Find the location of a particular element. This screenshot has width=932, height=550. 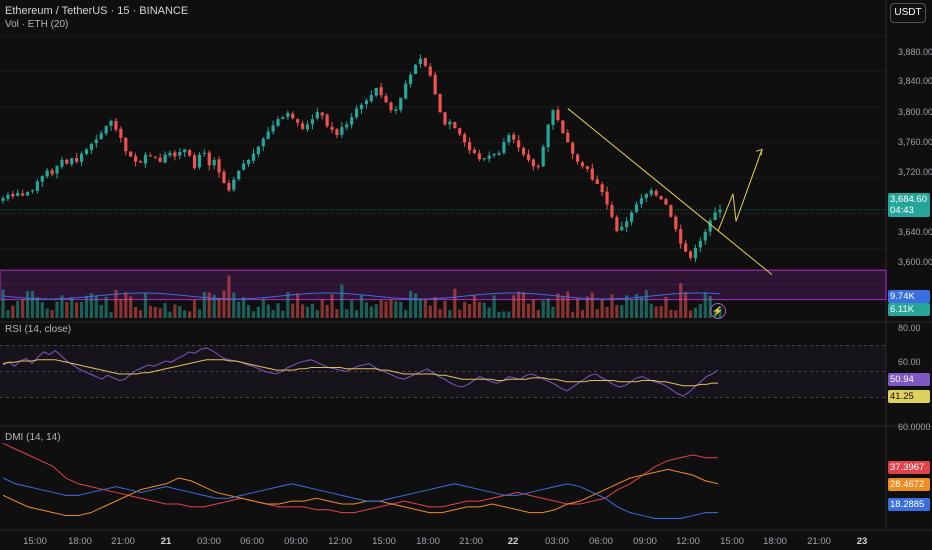

currency-button: USDT is located at coordinates (908, 13).